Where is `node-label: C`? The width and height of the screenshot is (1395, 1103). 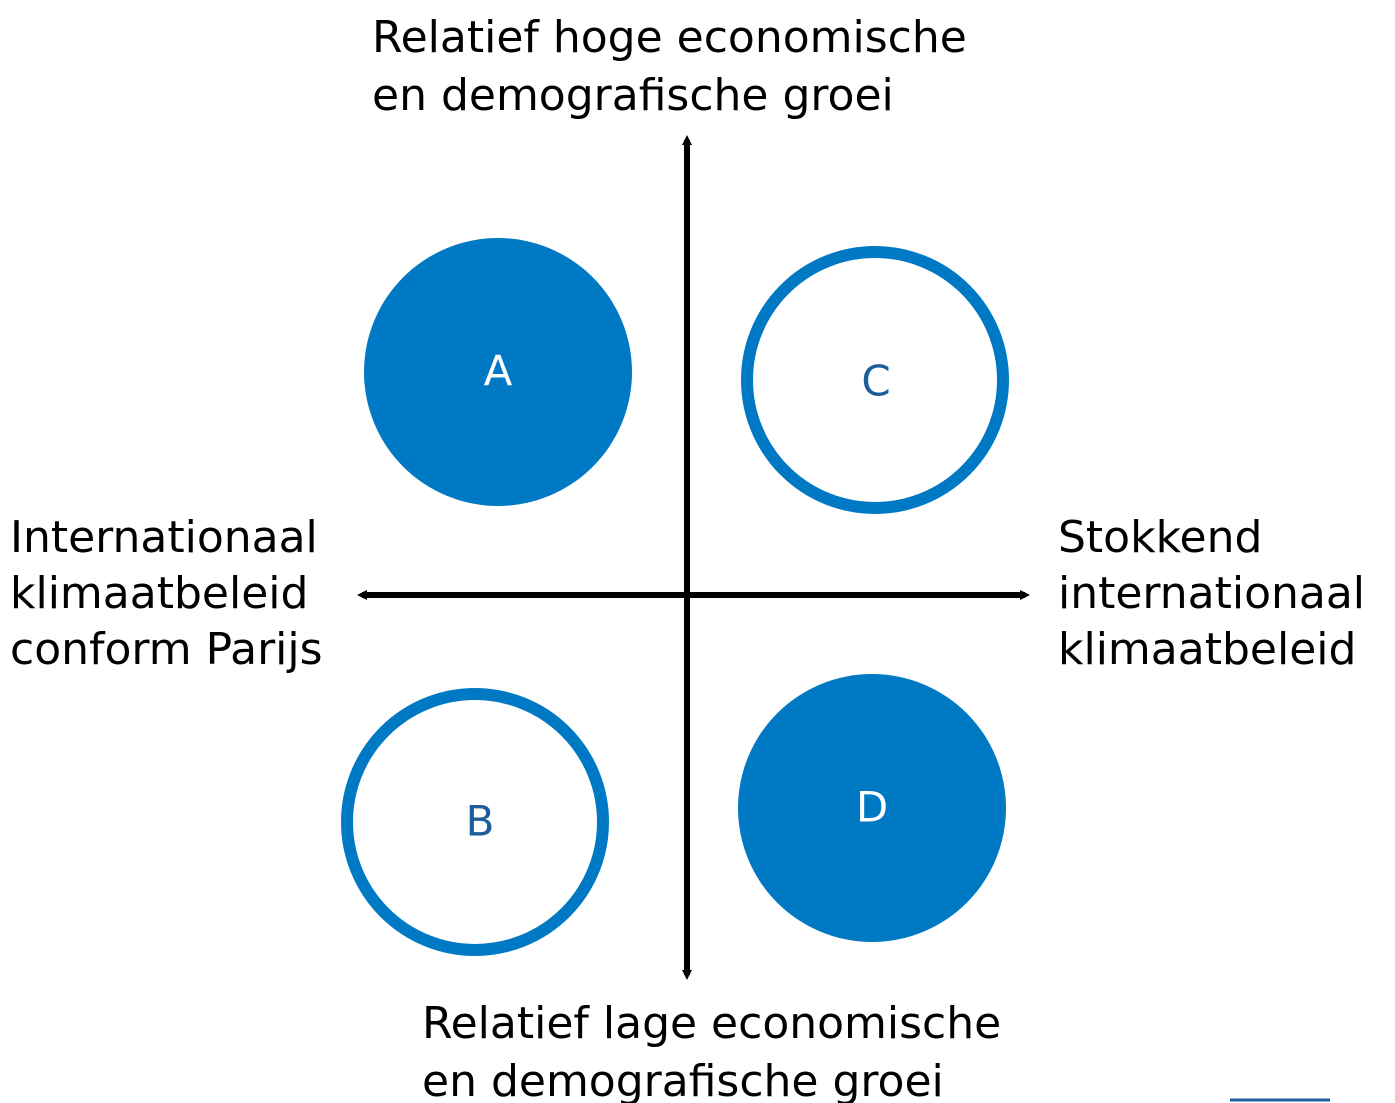
node-label: C is located at coordinates (875, 381).